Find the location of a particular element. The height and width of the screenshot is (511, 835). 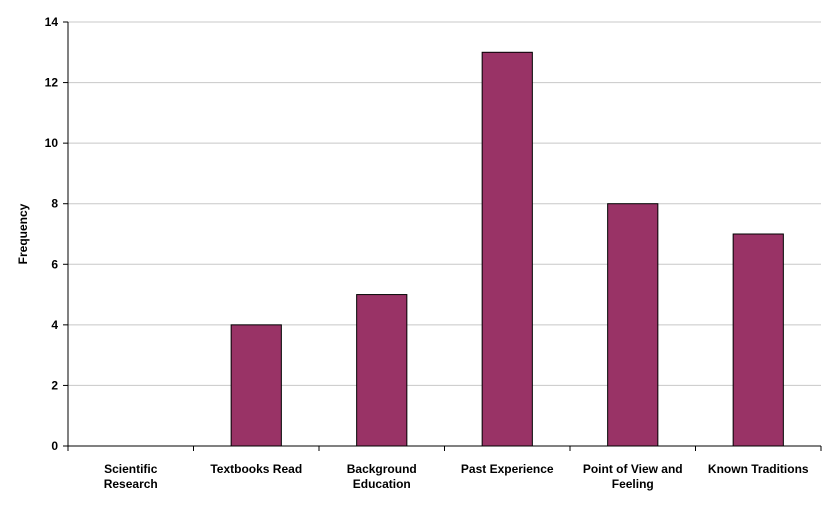

y-tick-label: 4 is located at coordinates (54, 325).